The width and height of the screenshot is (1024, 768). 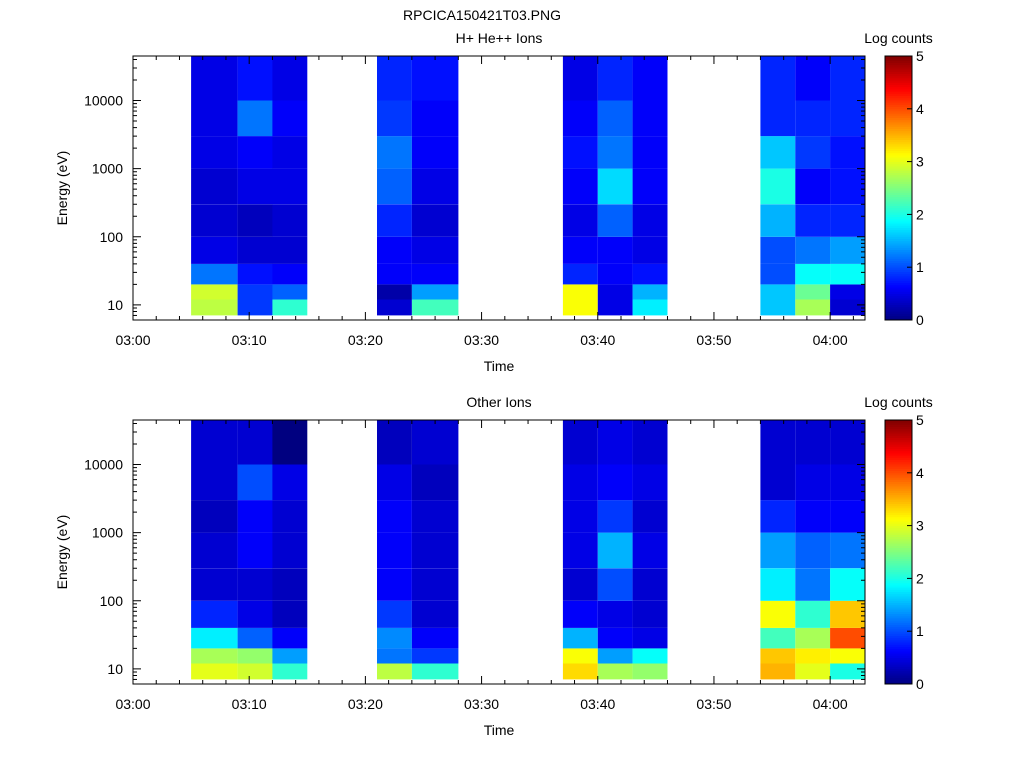 What do you see at coordinates (898, 543) in the screenshot?
I see `colorbar: 0 1 2 3 4 5 Log counts` at bounding box center [898, 543].